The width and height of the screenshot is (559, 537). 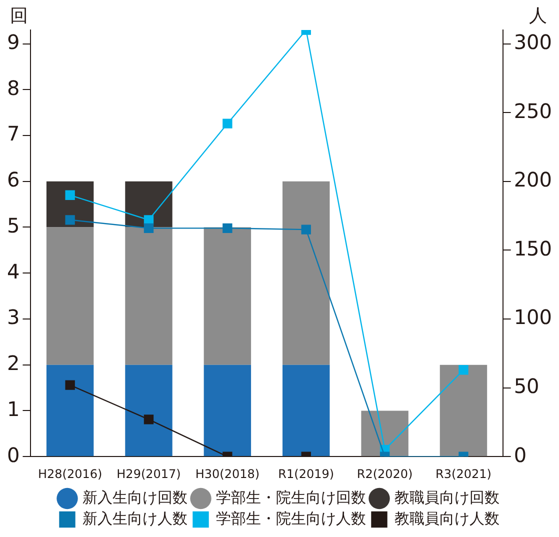 I want to click on y-tick-label: 2, so click(x=13, y=363).